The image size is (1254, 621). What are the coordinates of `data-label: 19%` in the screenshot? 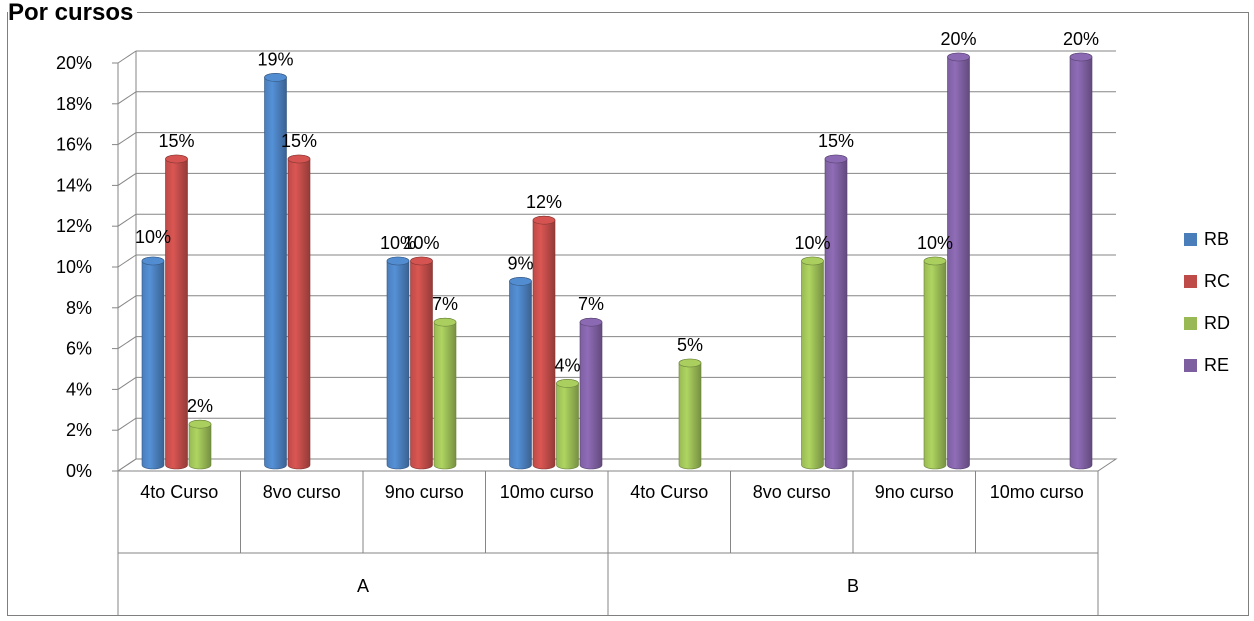 It's located at (275, 59).